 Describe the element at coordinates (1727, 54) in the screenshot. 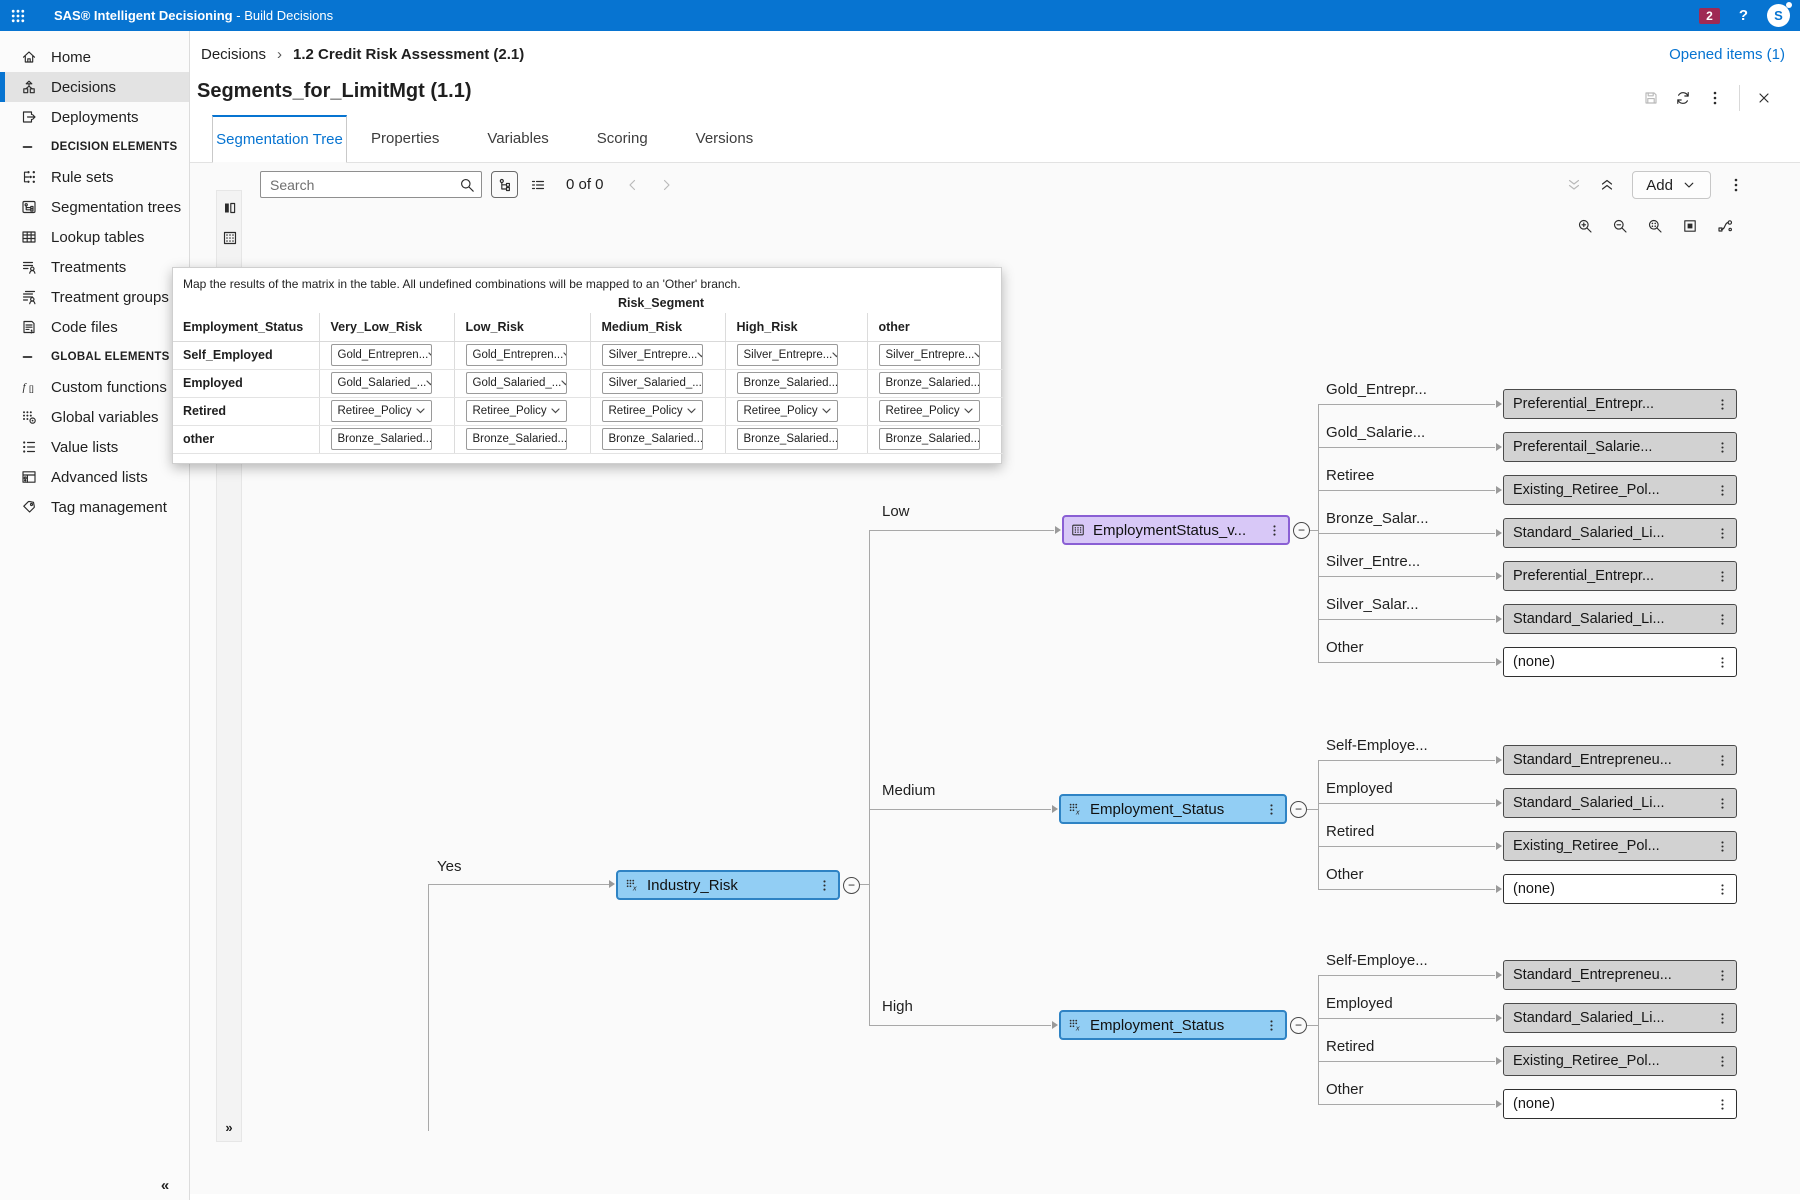

I see `opened-items-link: Opened items (1)` at that location.